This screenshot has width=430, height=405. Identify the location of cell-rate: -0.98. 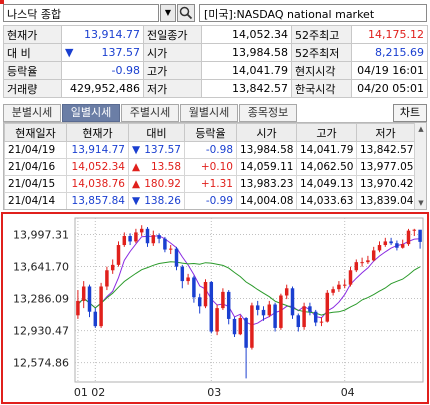
(210, 150).